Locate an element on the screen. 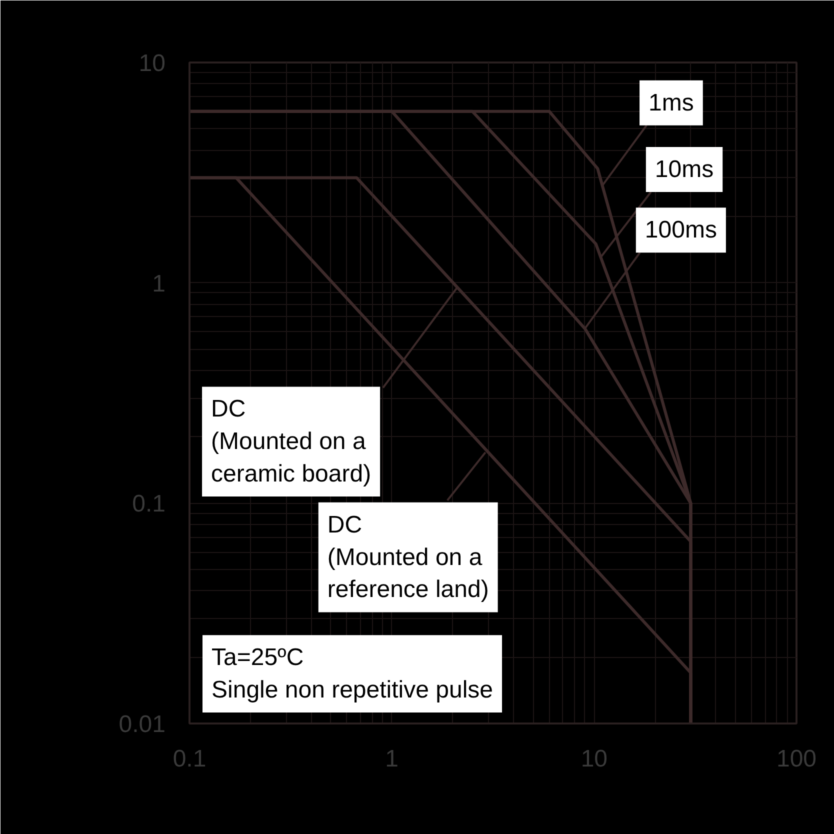 The width and height of the screenshot is (834, 834). annotation: DC (Mounted on a reference land) is located at coordinates (408, 557).